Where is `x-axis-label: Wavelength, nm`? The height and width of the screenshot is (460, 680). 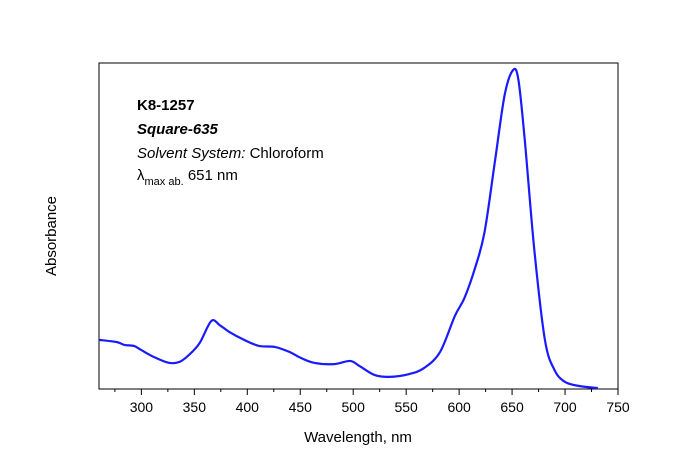
x-axis-label: Wavelength, nm is located at coordinates (358, 437).